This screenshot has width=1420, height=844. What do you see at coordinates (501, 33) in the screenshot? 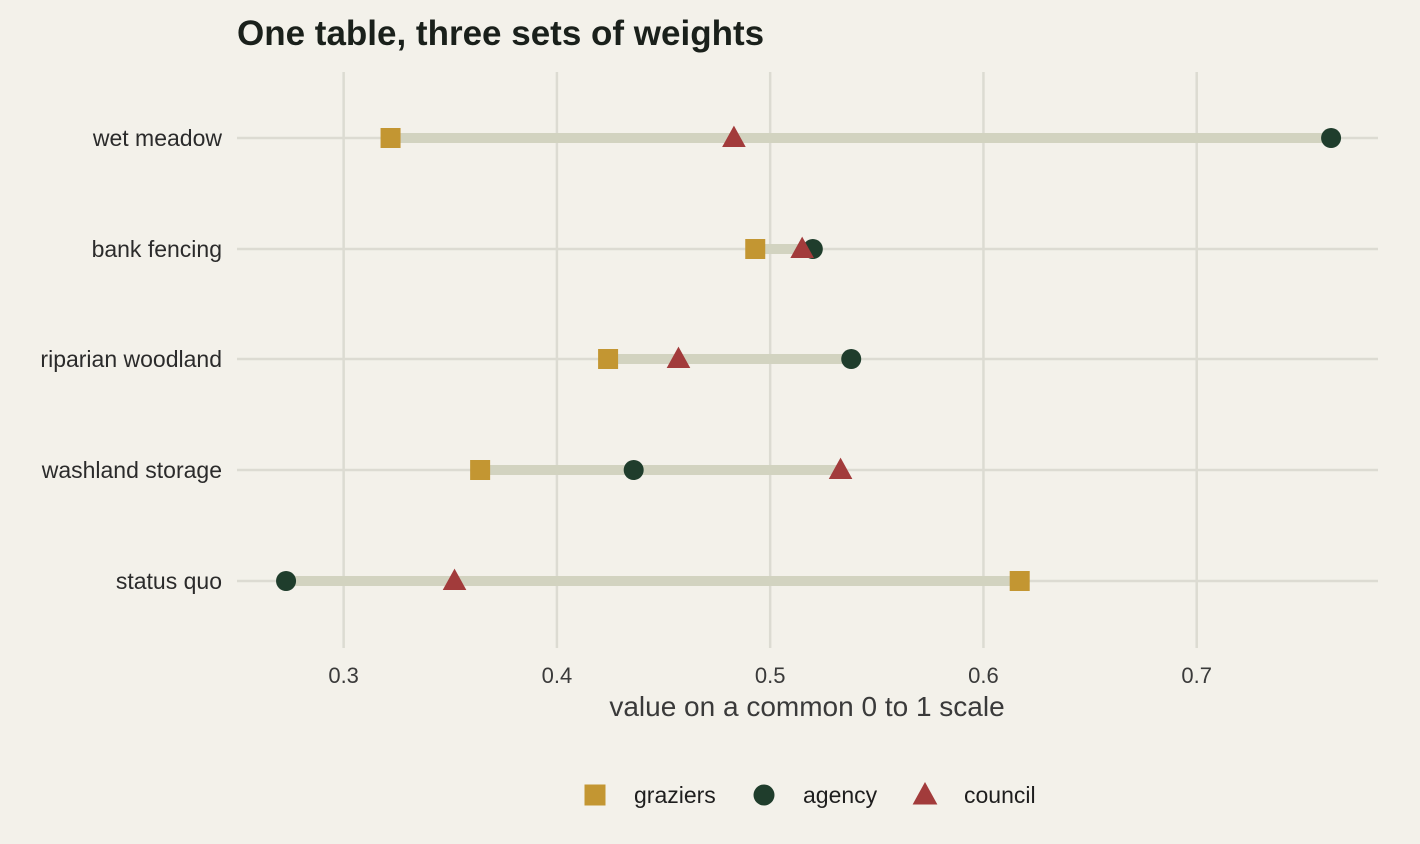
I see `chart-title: One table, three sets of weights` at bounding box center [501, 33].